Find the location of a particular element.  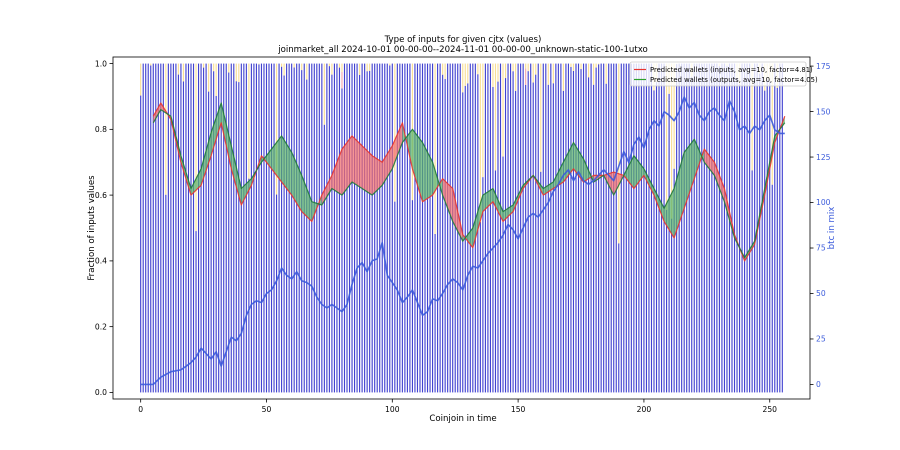

y2-tick-label: 100 is located at coordinates (823, 202).